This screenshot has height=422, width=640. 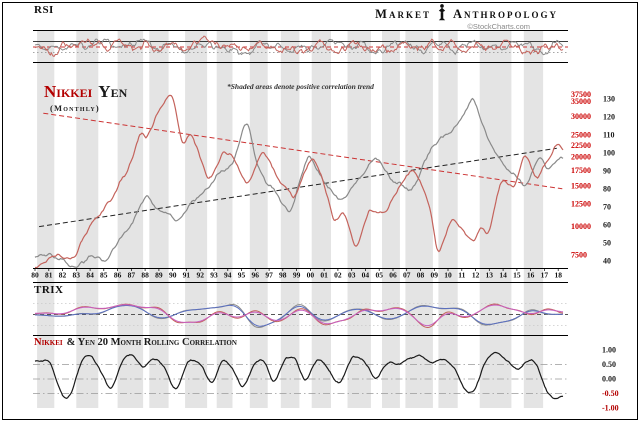 What do you see at coordinates (90, 275) in the screenshot?
I see `x-tick-label: 84` at bounding box center [90, 275].